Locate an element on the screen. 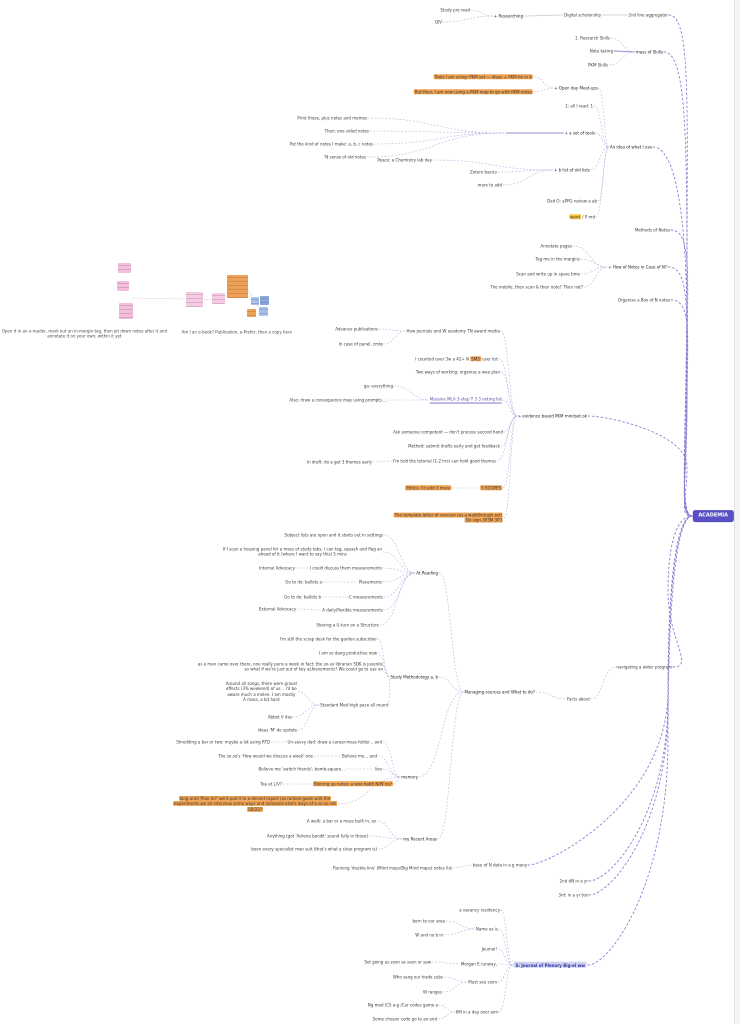 Image resolution: width=740 pixels, height=1024 pixels. mindmap-node-n29: Advance publications is located at coordinates (356, 329).